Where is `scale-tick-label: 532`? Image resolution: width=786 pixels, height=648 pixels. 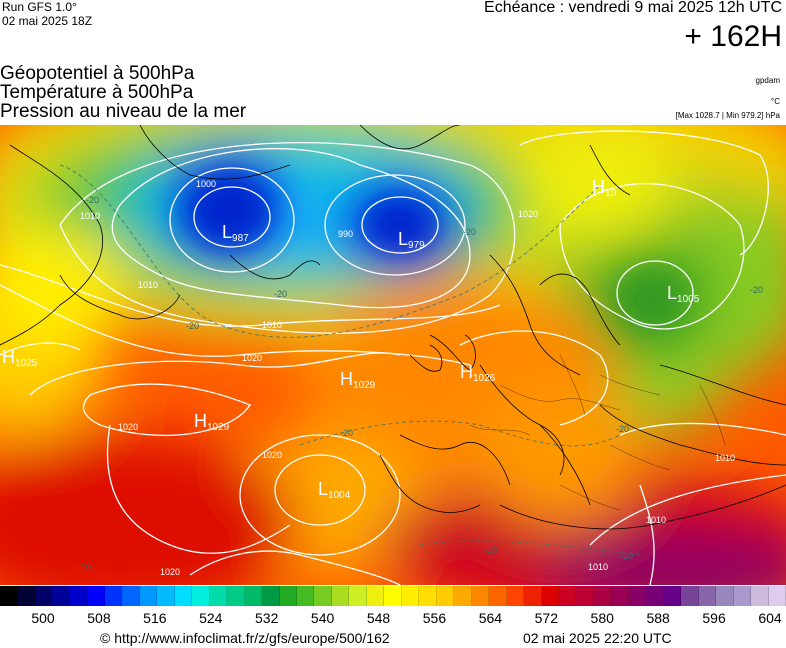
scale-tick-label: 532 is located at coordinates (267, 618).